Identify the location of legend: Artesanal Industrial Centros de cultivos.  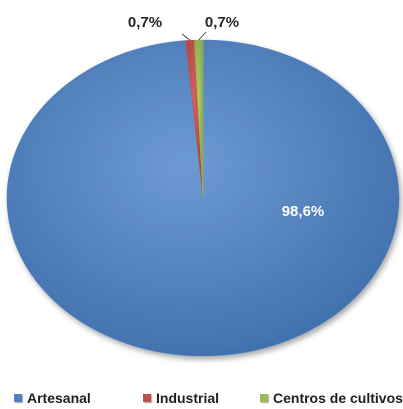
(201, 399).